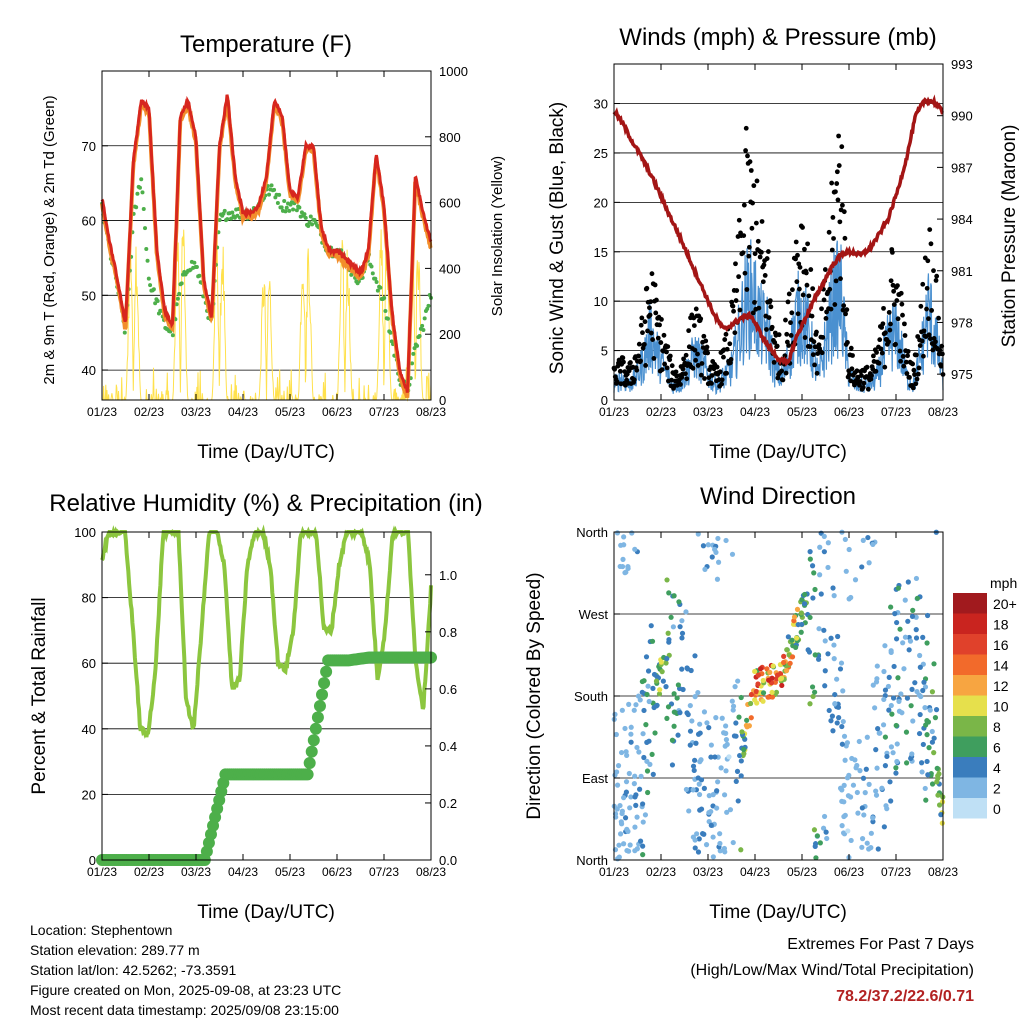  Describe the element at coordinates (89, 729) in the screenshot. I see `rh-y-label: 40` at that location.